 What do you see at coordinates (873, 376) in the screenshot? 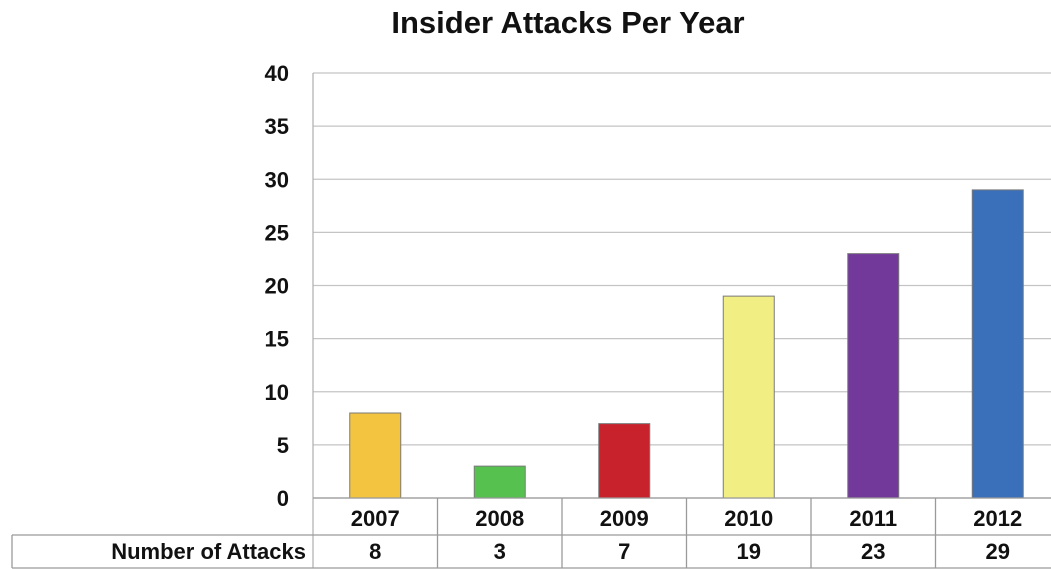
I see `bar-2011` at bounding box center [873, 376].